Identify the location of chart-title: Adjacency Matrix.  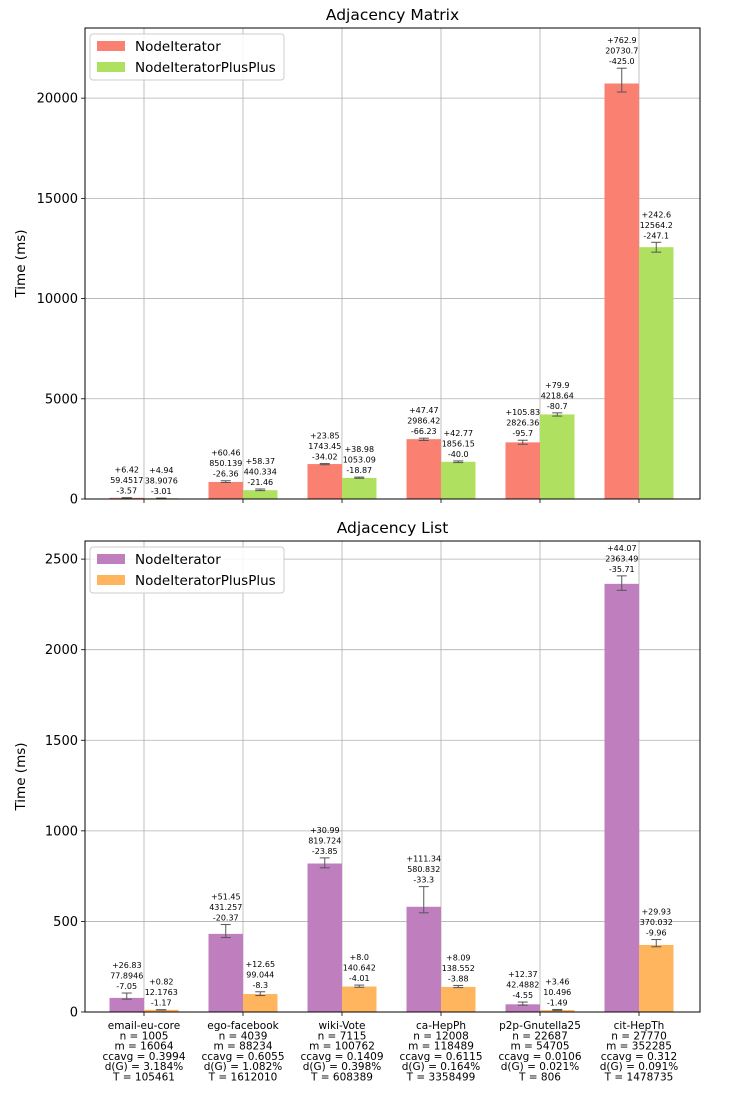
(392, 15).